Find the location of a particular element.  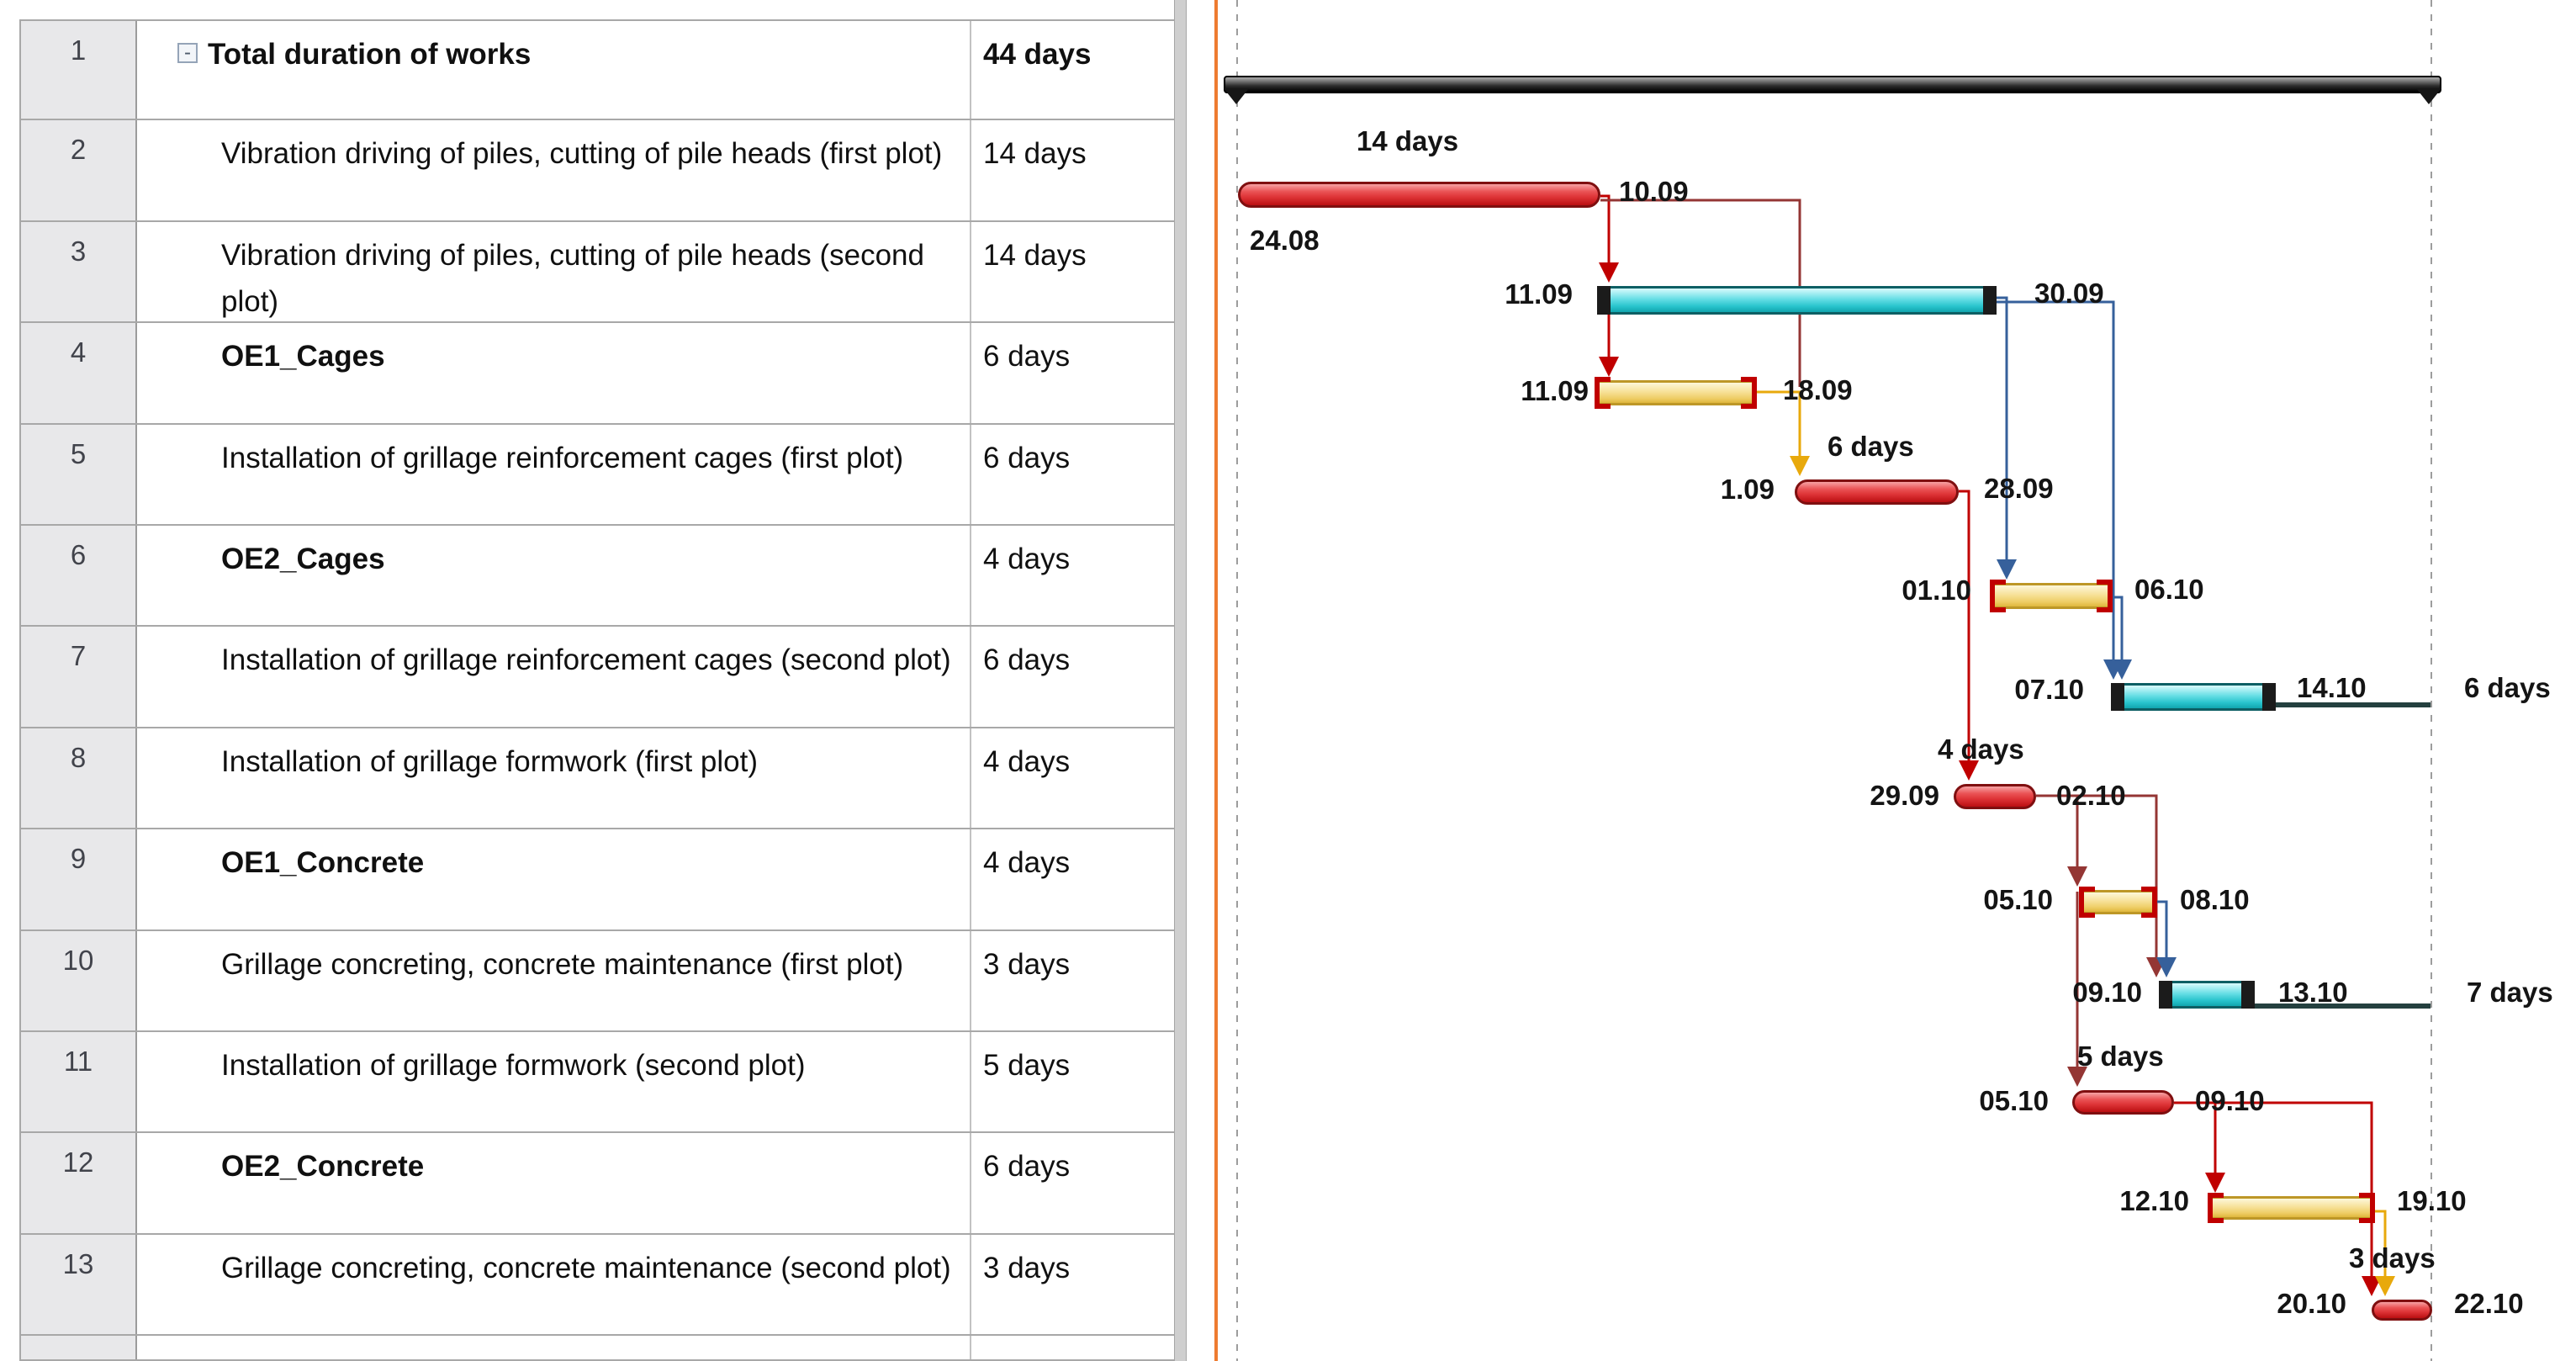

collapse-icon: - is located at coordinates (187, 53).